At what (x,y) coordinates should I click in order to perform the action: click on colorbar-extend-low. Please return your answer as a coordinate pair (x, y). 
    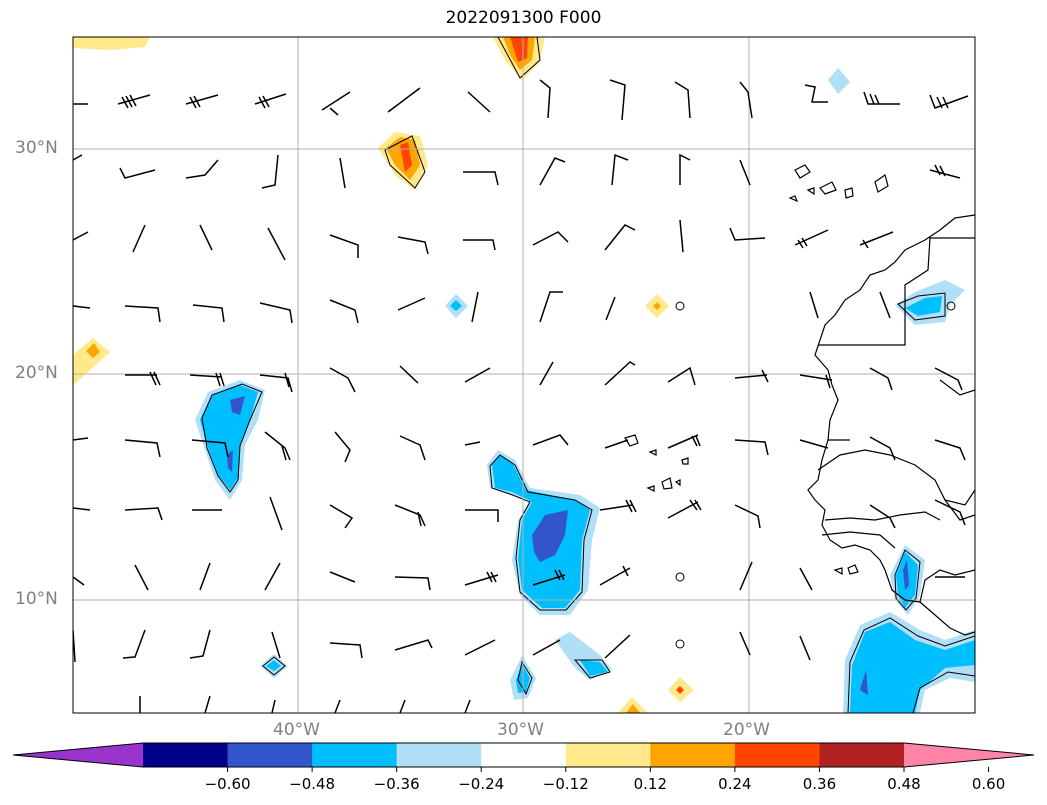
    Looking at the image, I should click on (78, 755).